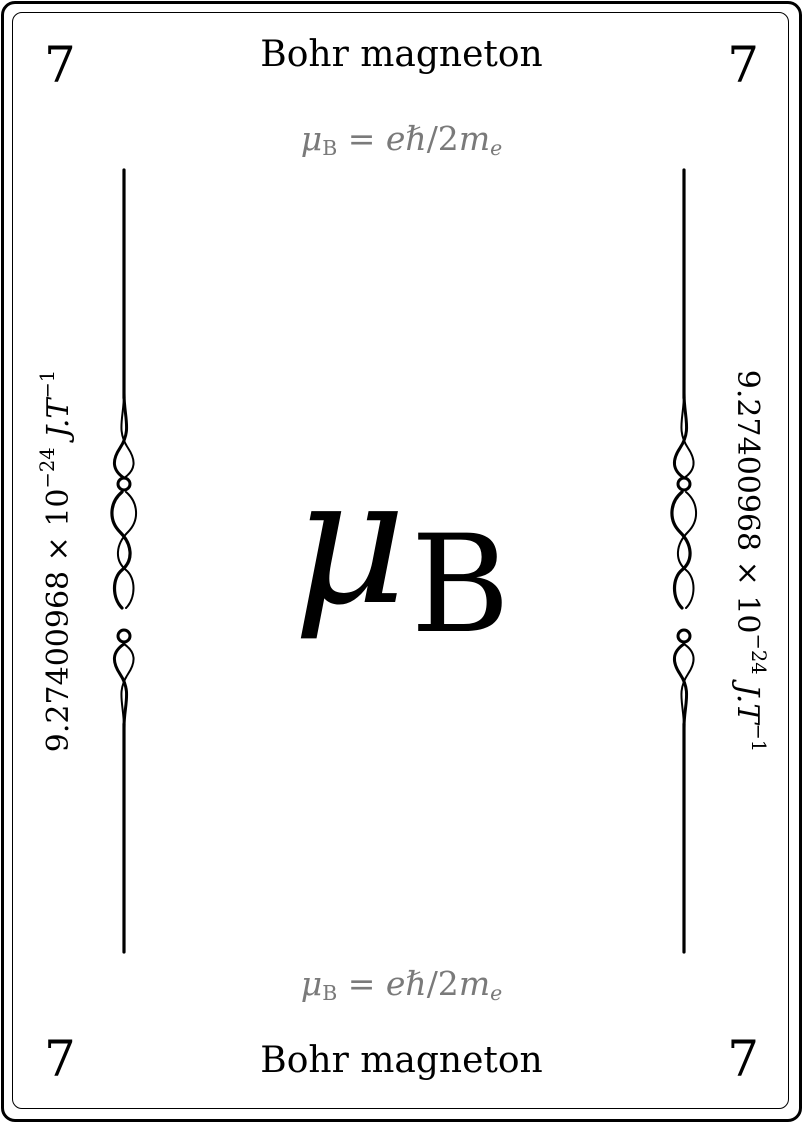  What do you see at coordinates (60, 65) in the screenshot?
I see `corner-rank-top-left: 7` at bounding box center [60, 65].